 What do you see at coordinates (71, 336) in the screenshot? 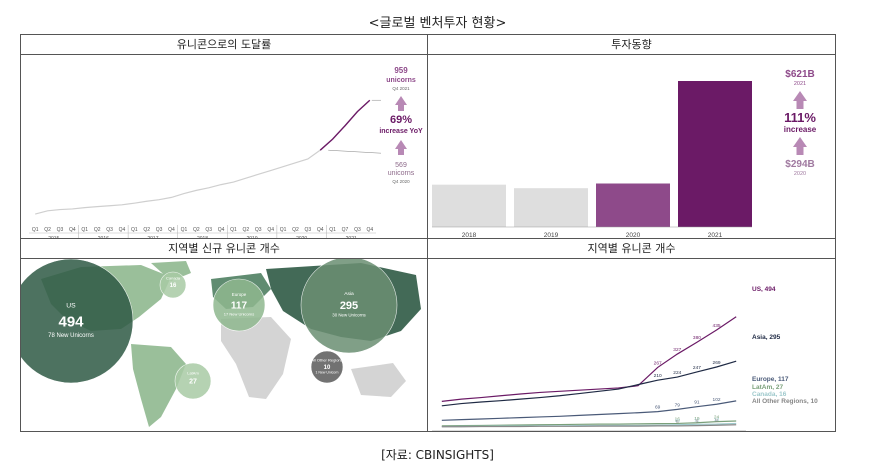
I see `bubble-sub-label: 78 New Unicorns` at bounding box center [71, 336].